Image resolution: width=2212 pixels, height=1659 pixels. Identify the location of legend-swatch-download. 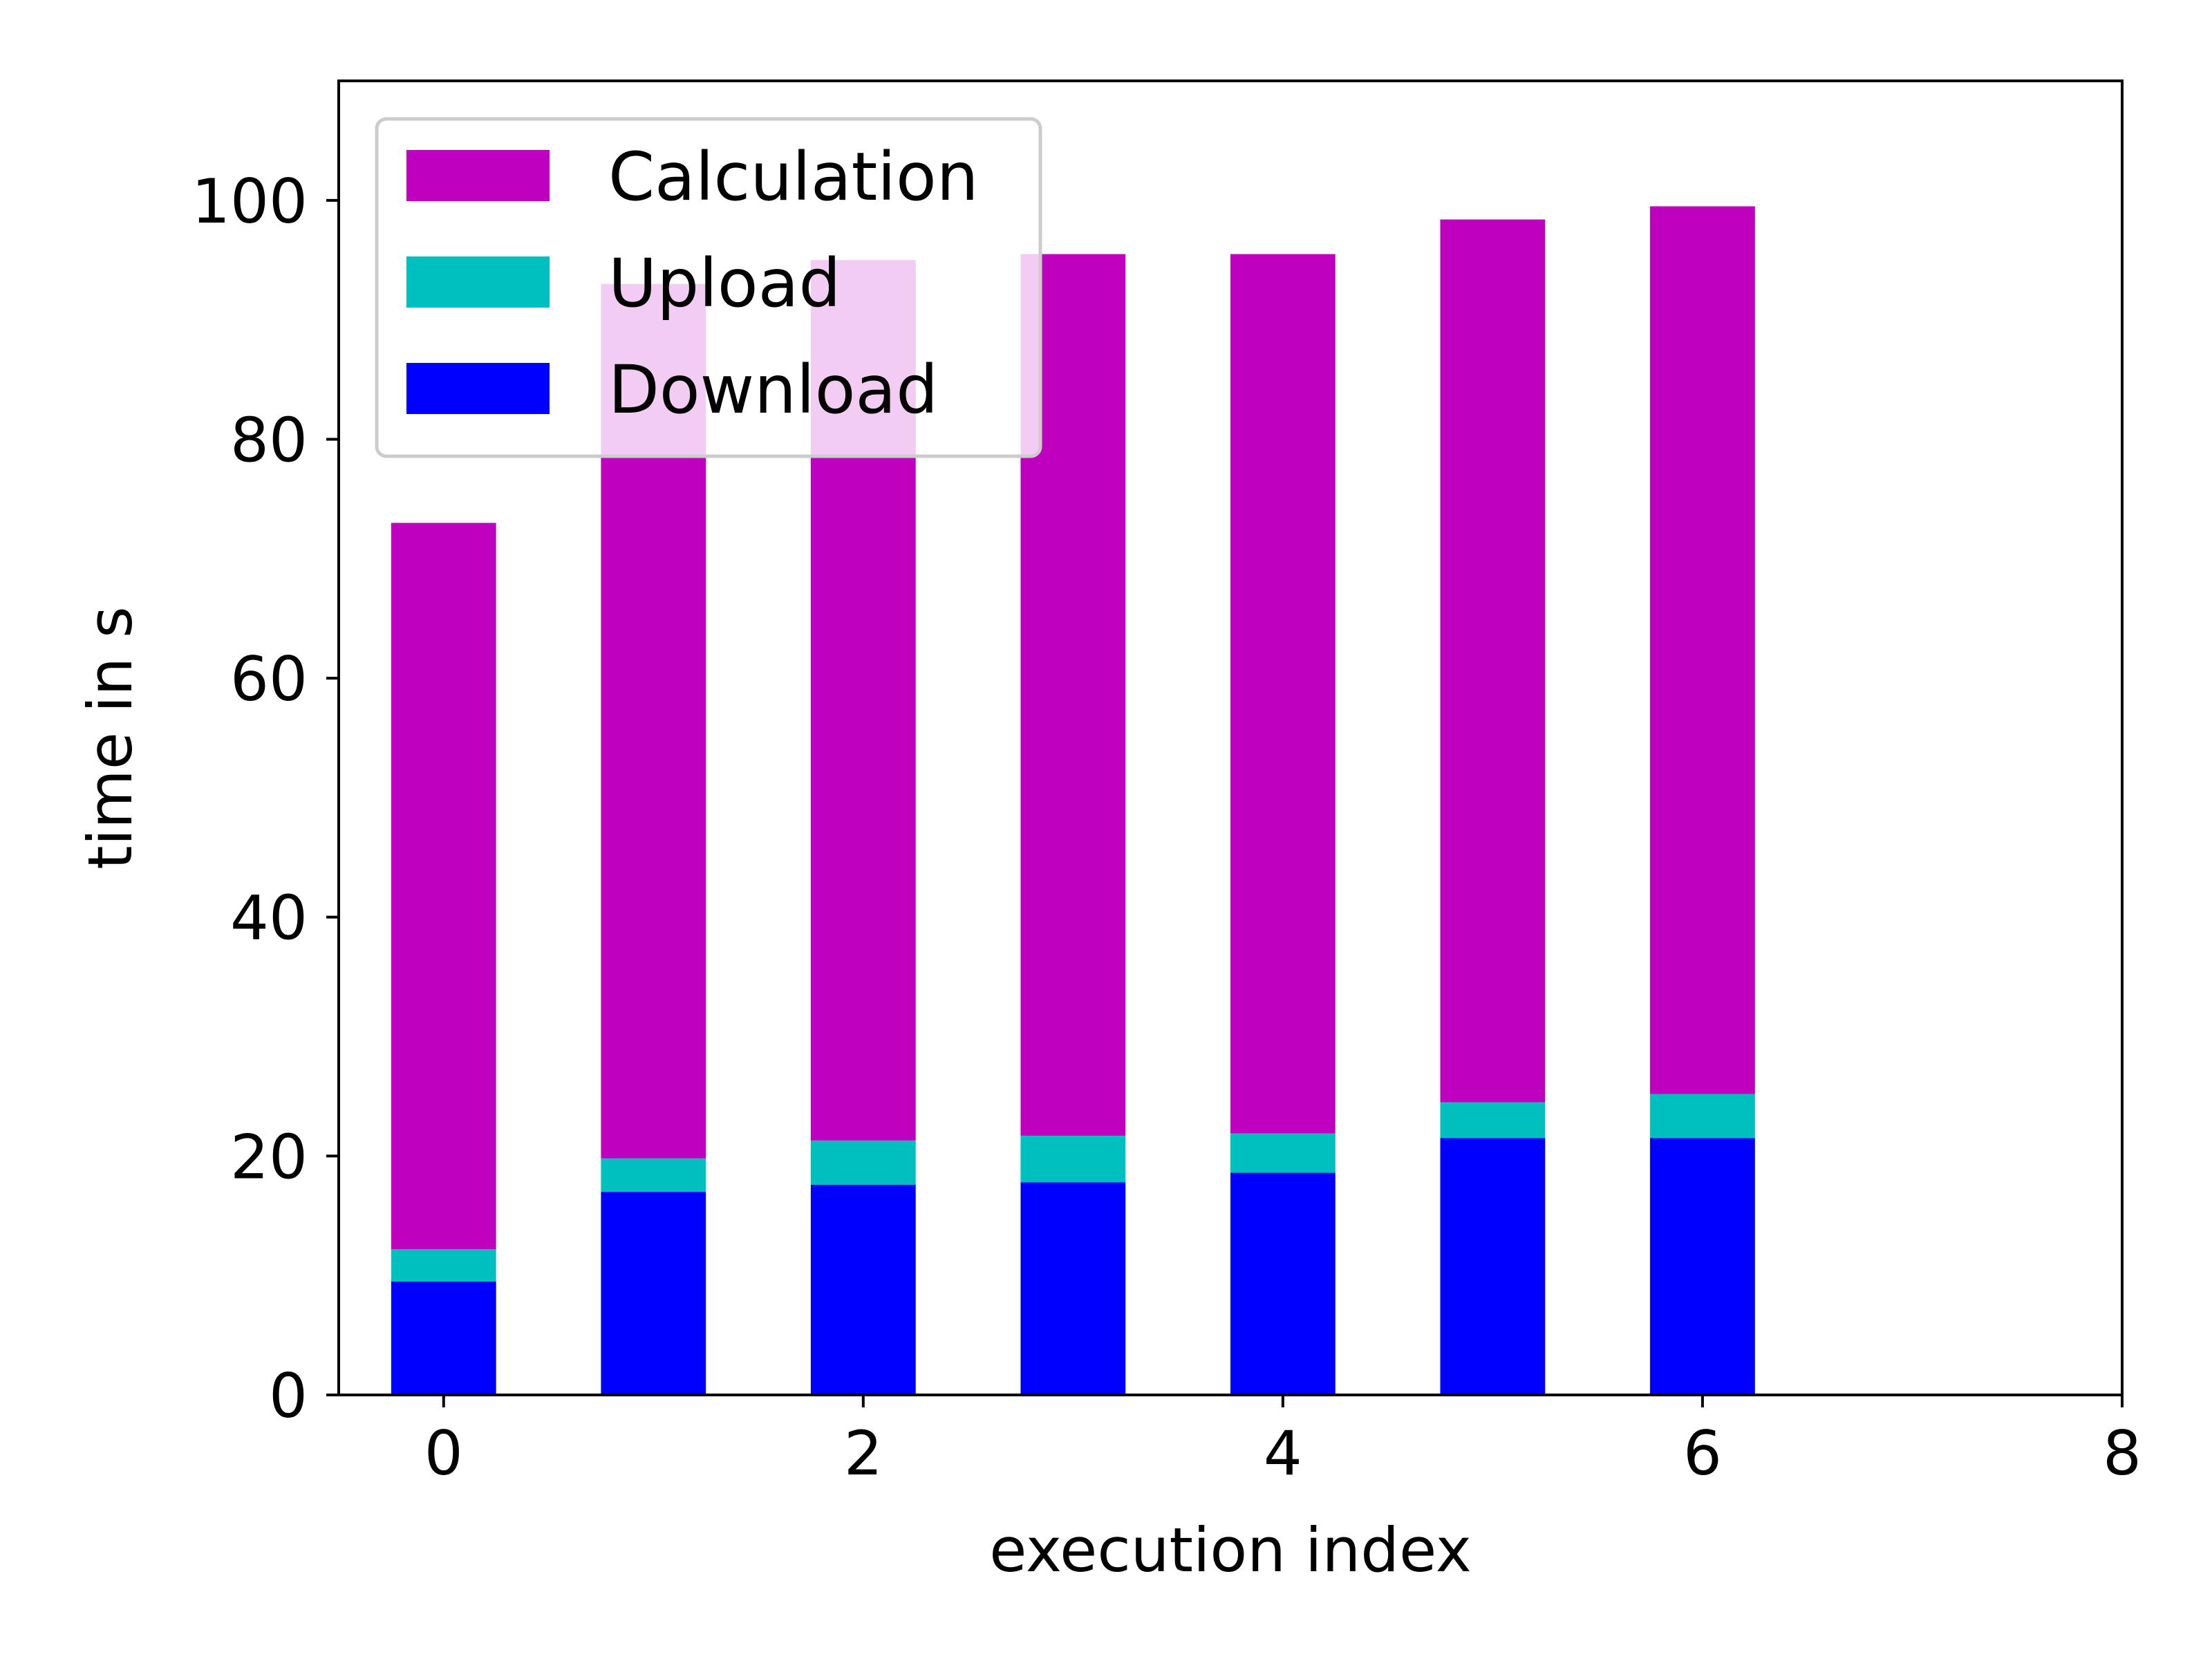
(478, 388).